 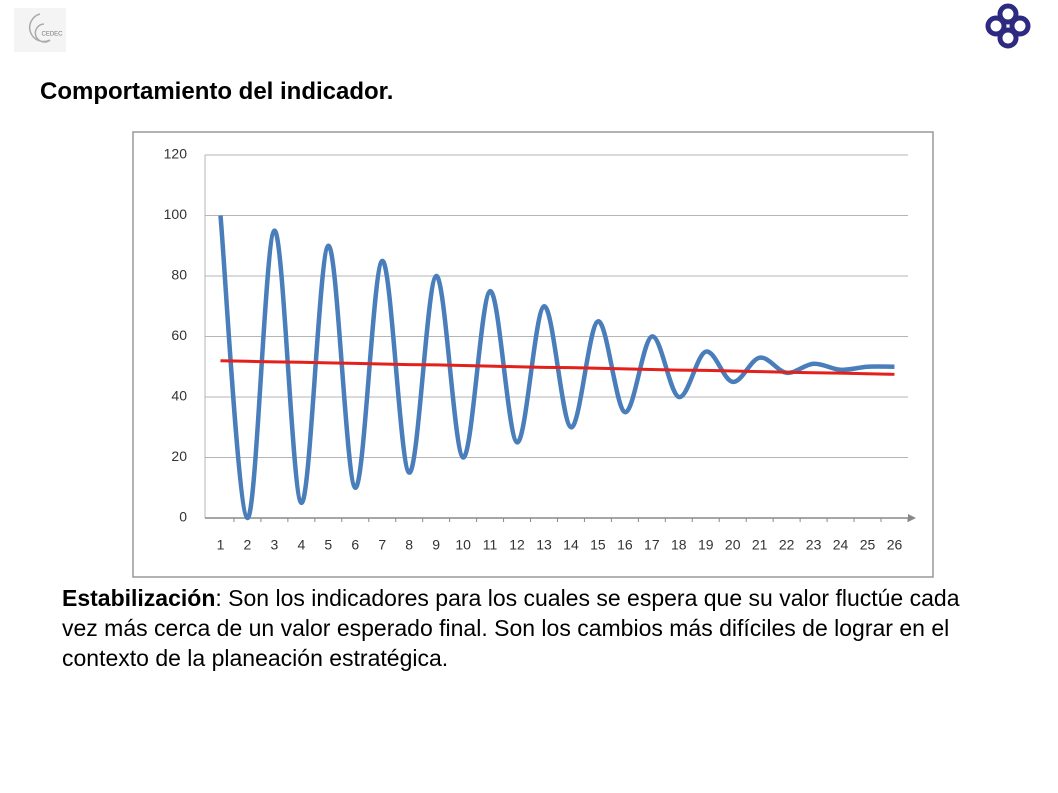 I want to click on x-tick-label: 19, so click(x=706, y=545).